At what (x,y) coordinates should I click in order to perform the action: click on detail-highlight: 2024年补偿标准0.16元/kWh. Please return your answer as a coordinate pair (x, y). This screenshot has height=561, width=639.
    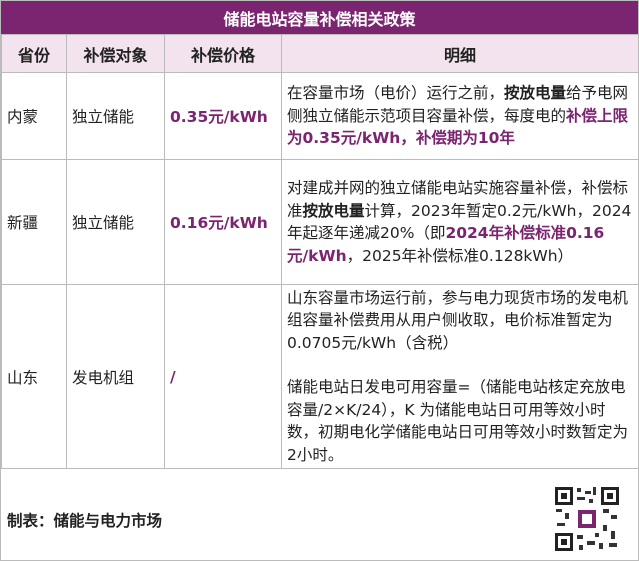
    Looking at the image, I should click on (446, 244).